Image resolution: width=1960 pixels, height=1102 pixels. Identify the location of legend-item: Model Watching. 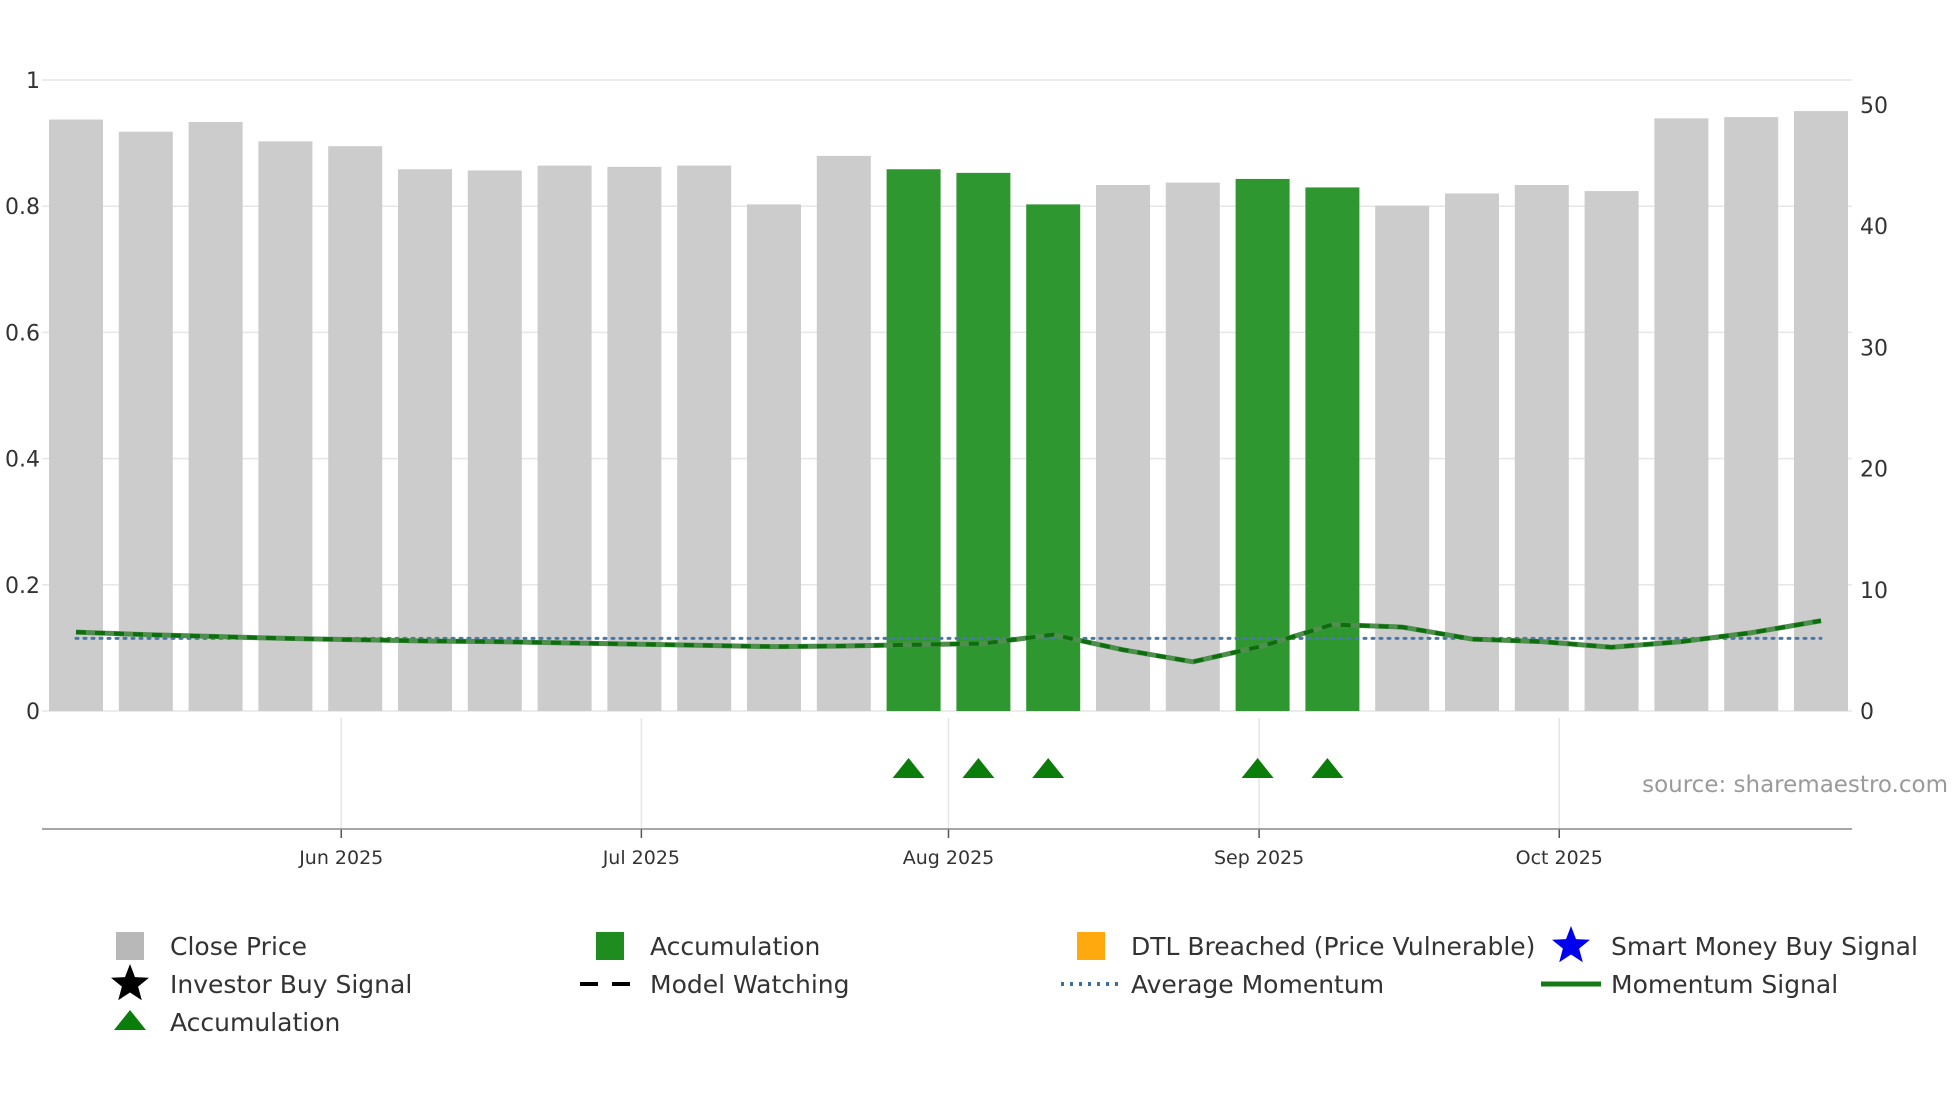
(715, 984).